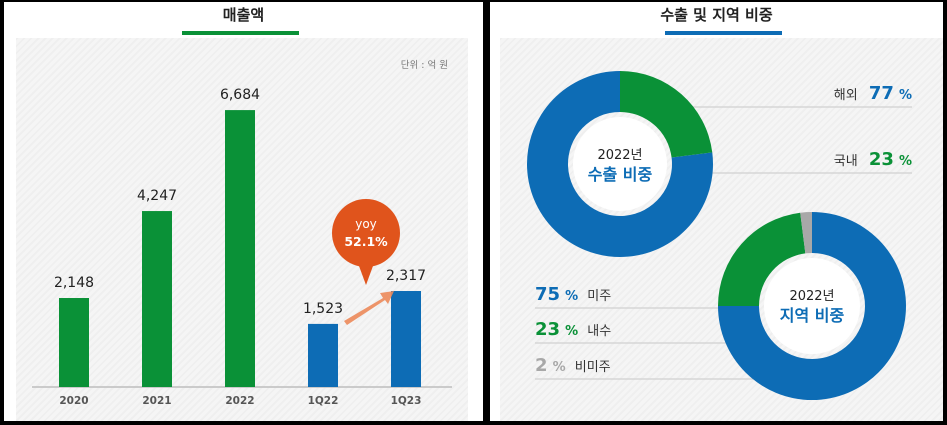  I want to click on region-donut-center, so click(812, 306).